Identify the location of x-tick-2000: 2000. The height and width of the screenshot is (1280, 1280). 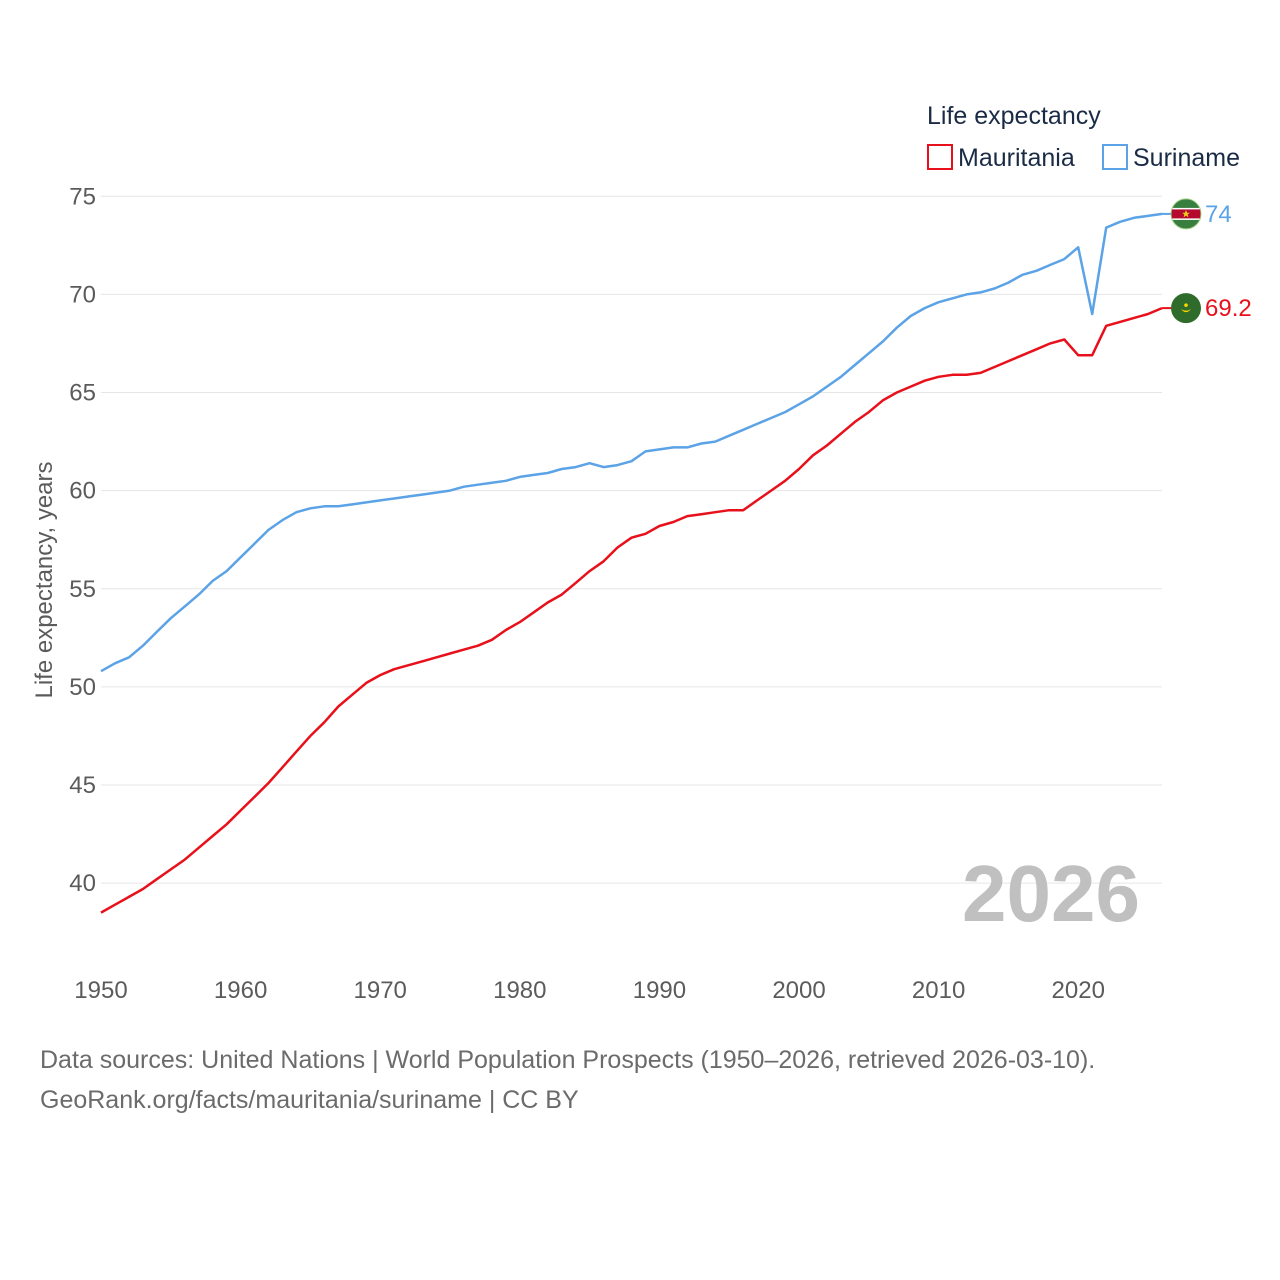
(798, 990).